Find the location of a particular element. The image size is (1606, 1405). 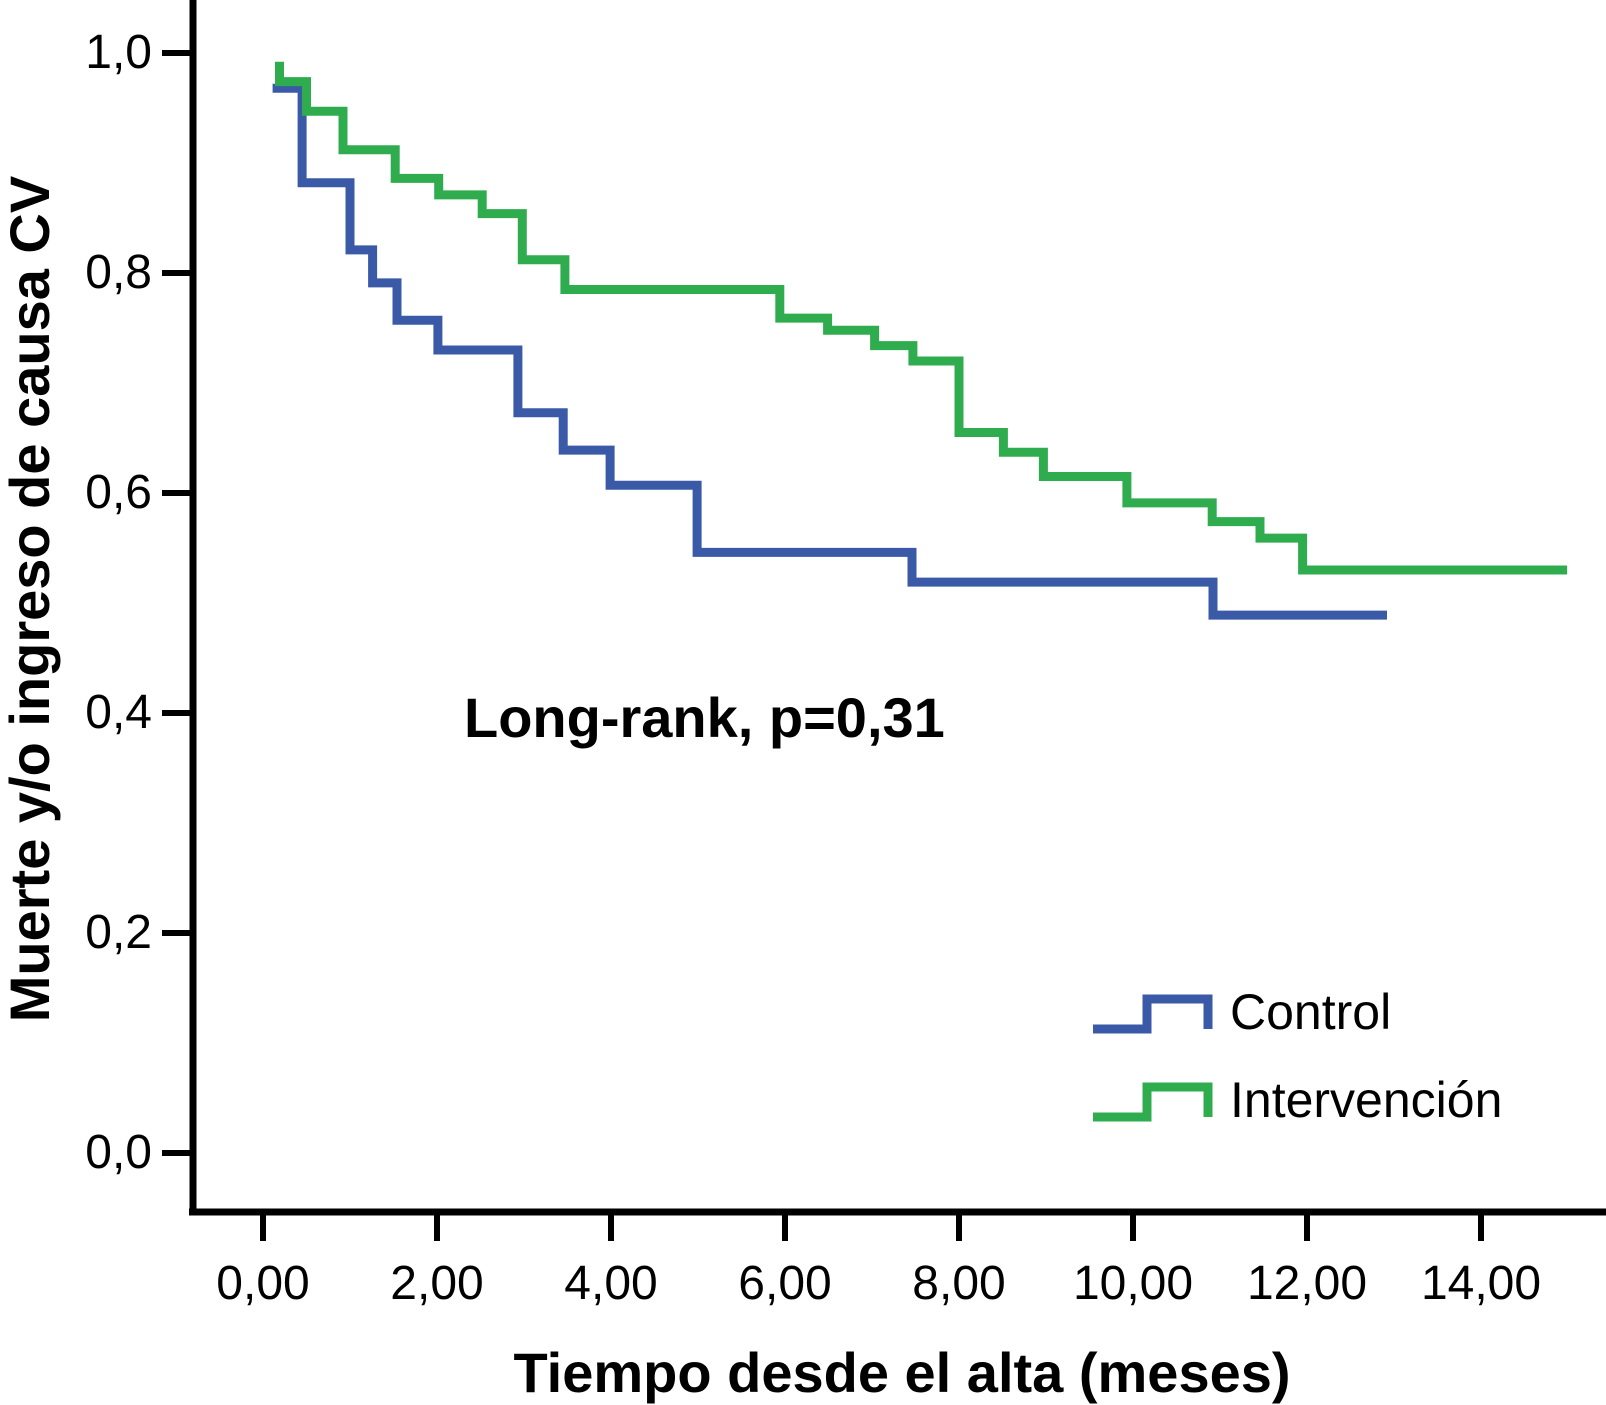

y-axis-title: Muerte y/o ingreso de causa CV is located at coordinates (30, 599).